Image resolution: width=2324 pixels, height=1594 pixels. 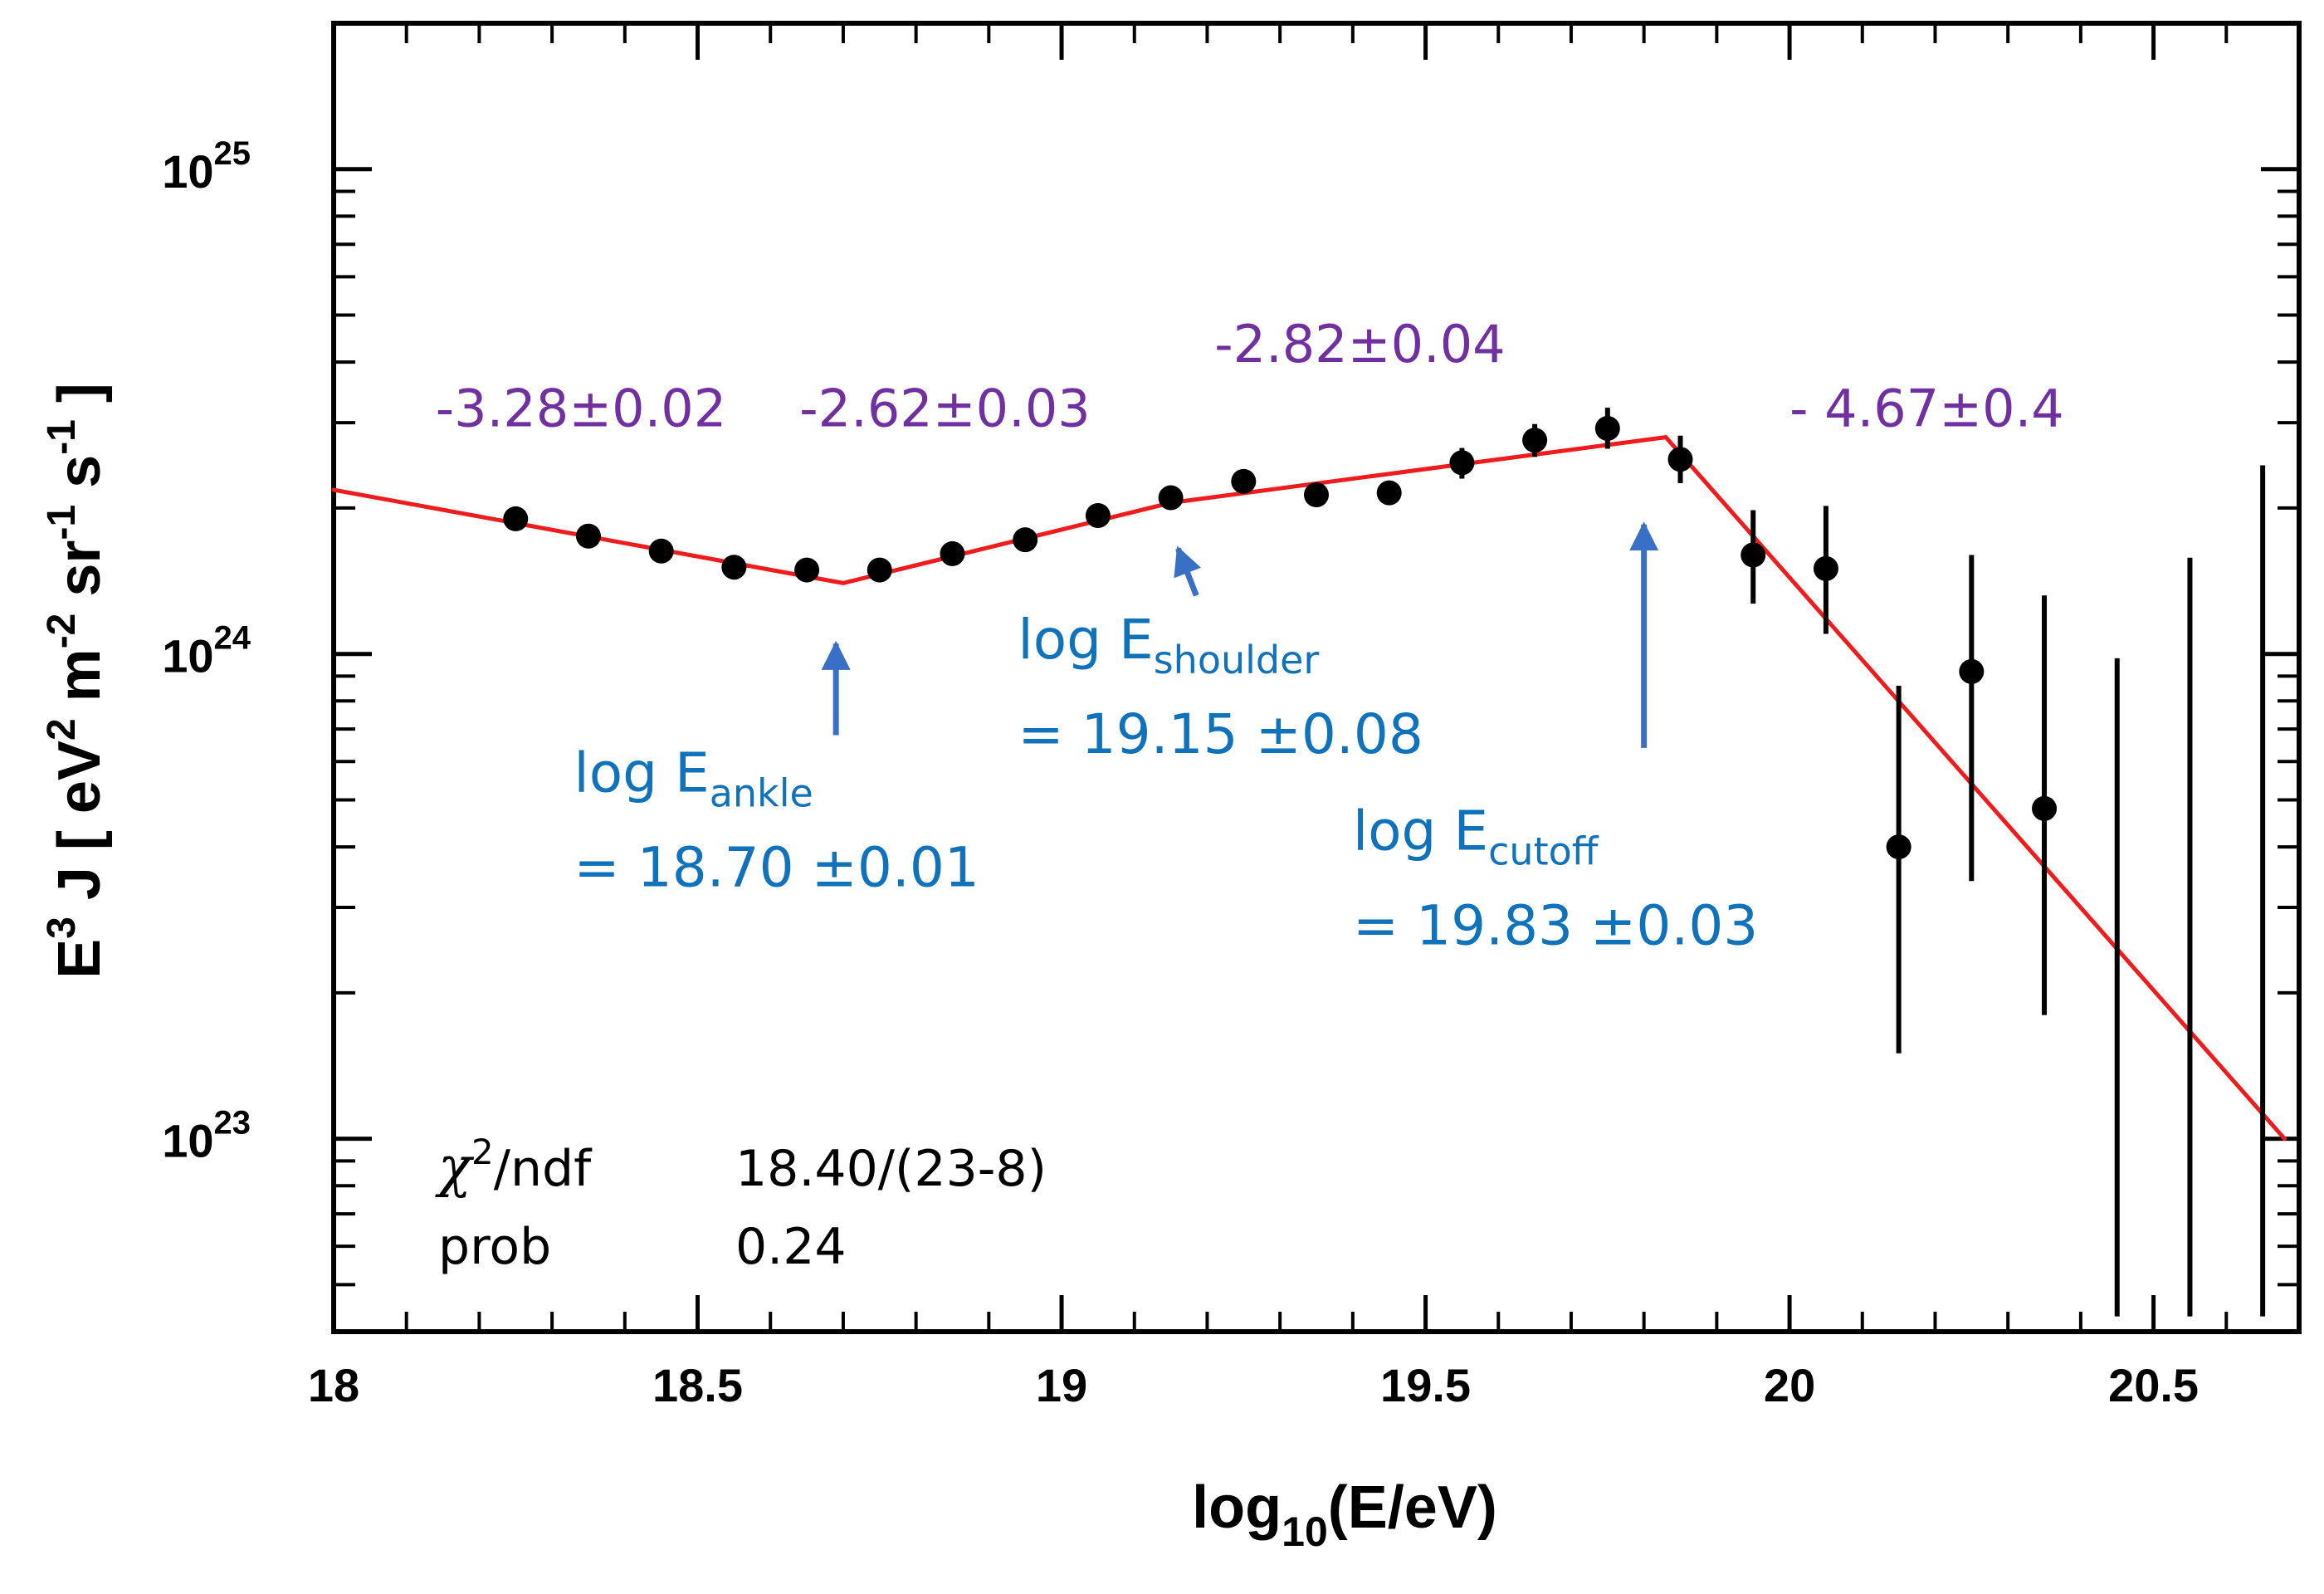 I want to click on slope-label-0: -3.28±0.02, so click(x=581, y=408).